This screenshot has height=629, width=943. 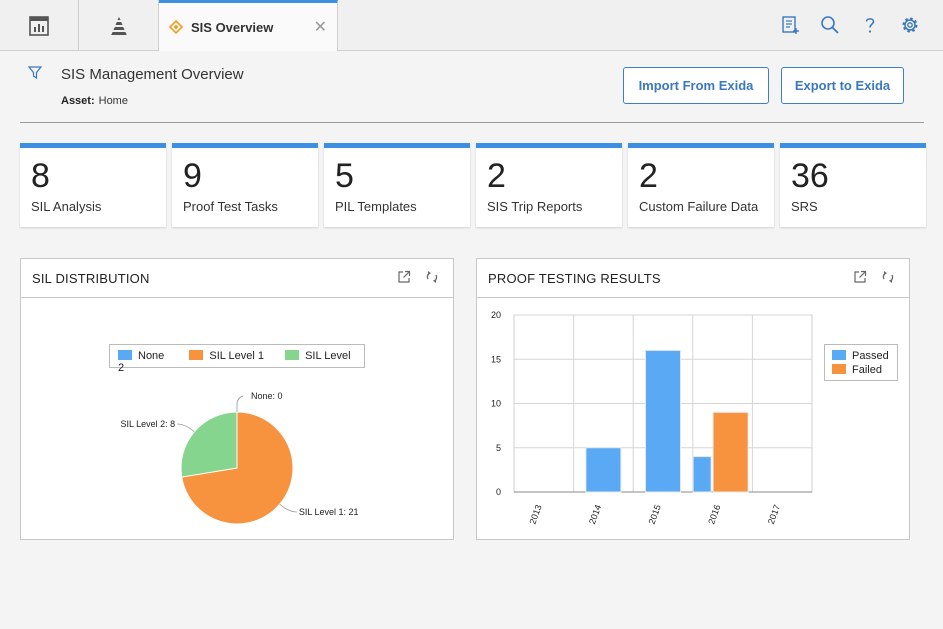 I want to click on diamond-icon, so click(x=176, y=27).